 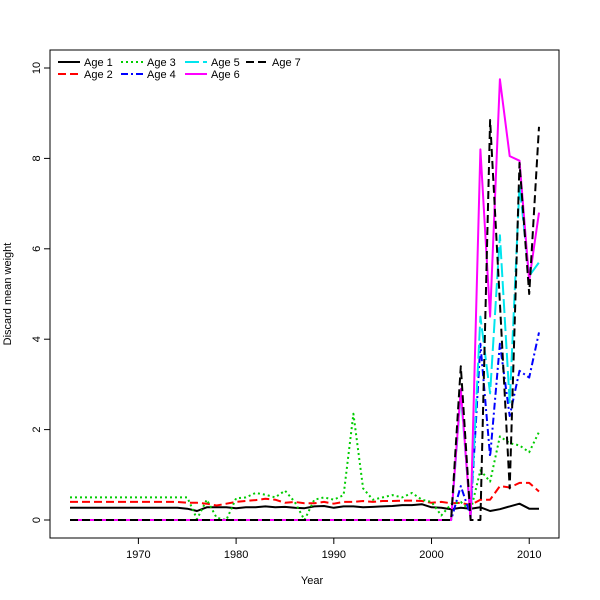 What do you see at coordinates (37, 68) in the screenshot?
I see `y-tick-label: 10` at bounding box center [37, 68].